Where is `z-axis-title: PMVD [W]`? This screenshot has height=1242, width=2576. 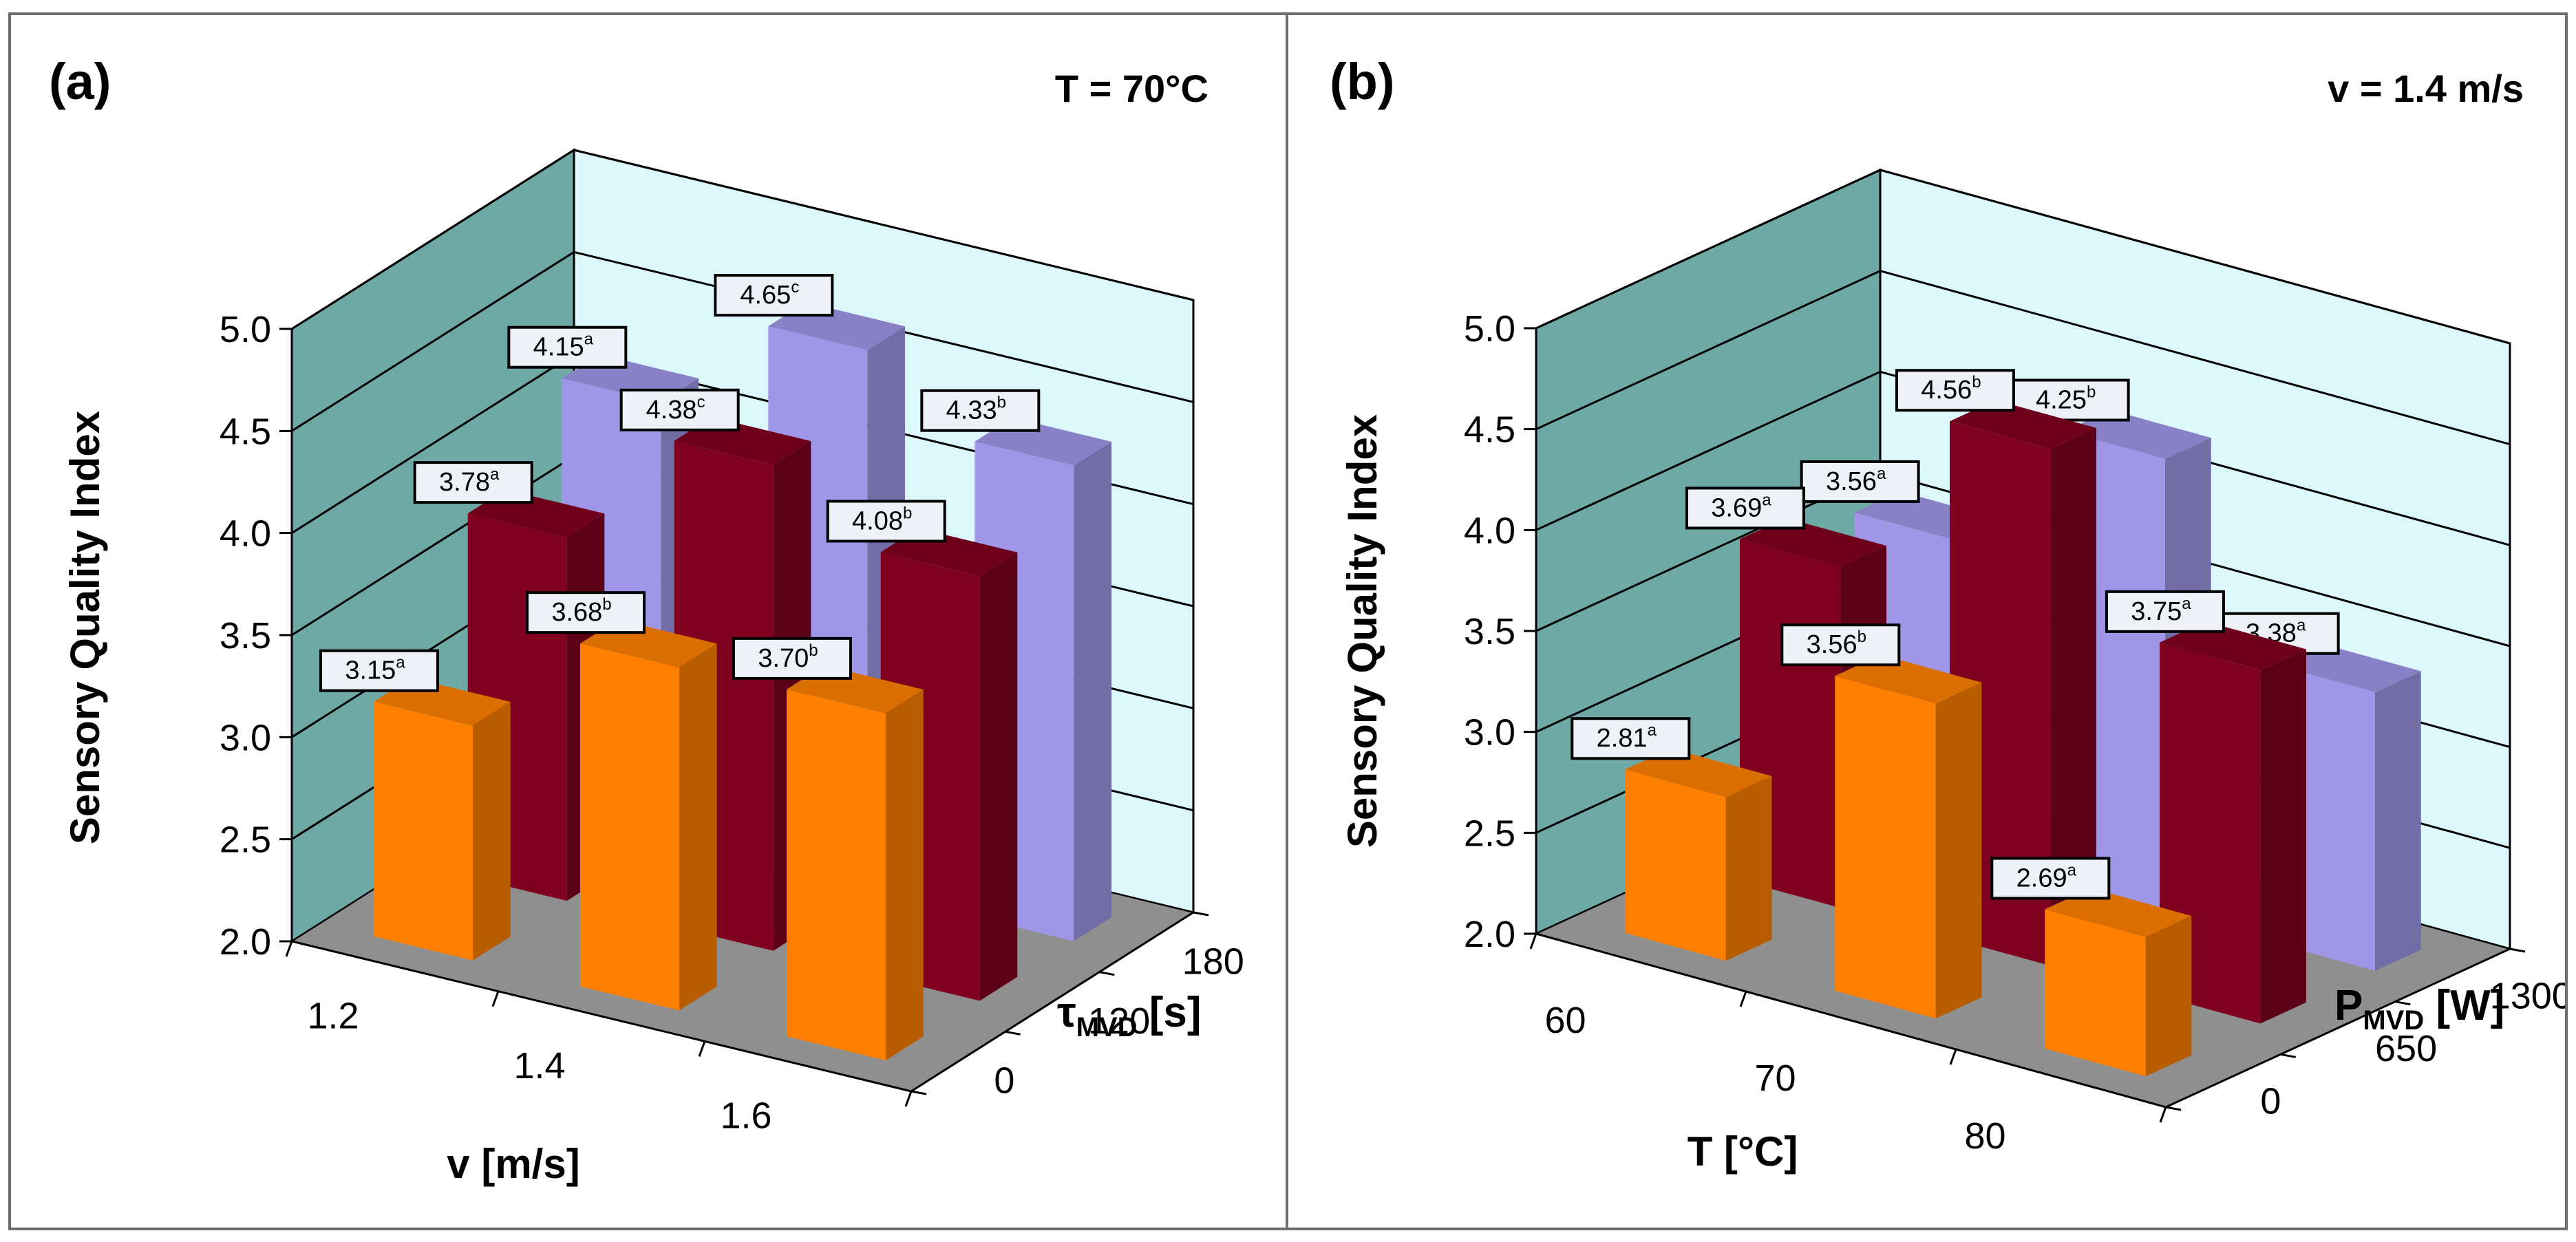
z-axis-title: PMVD [W] is located at coordinates (2419, 1009).